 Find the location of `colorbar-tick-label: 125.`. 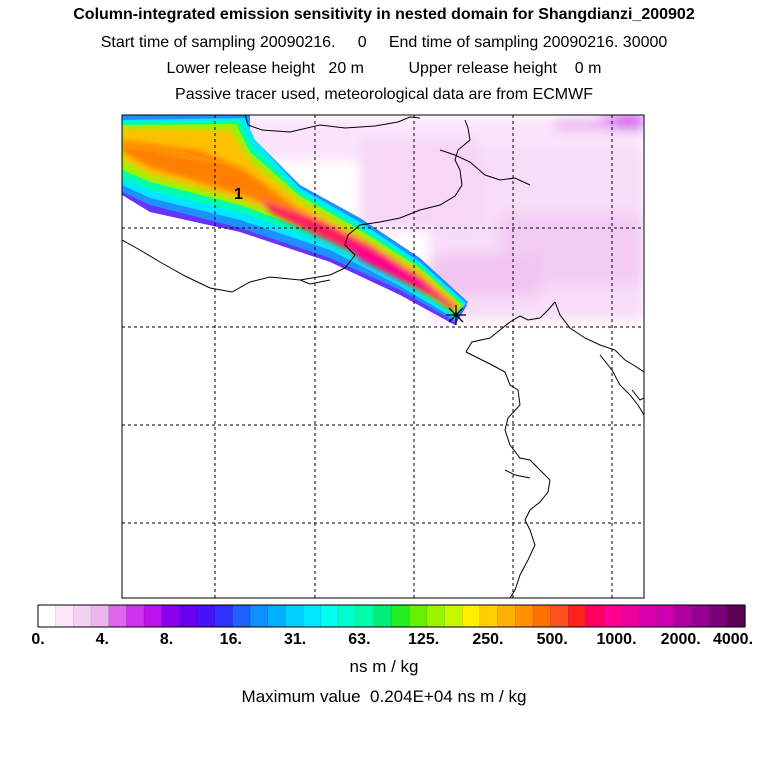

colorbar-tick-label: 125. is located at coordinates (424, 639).